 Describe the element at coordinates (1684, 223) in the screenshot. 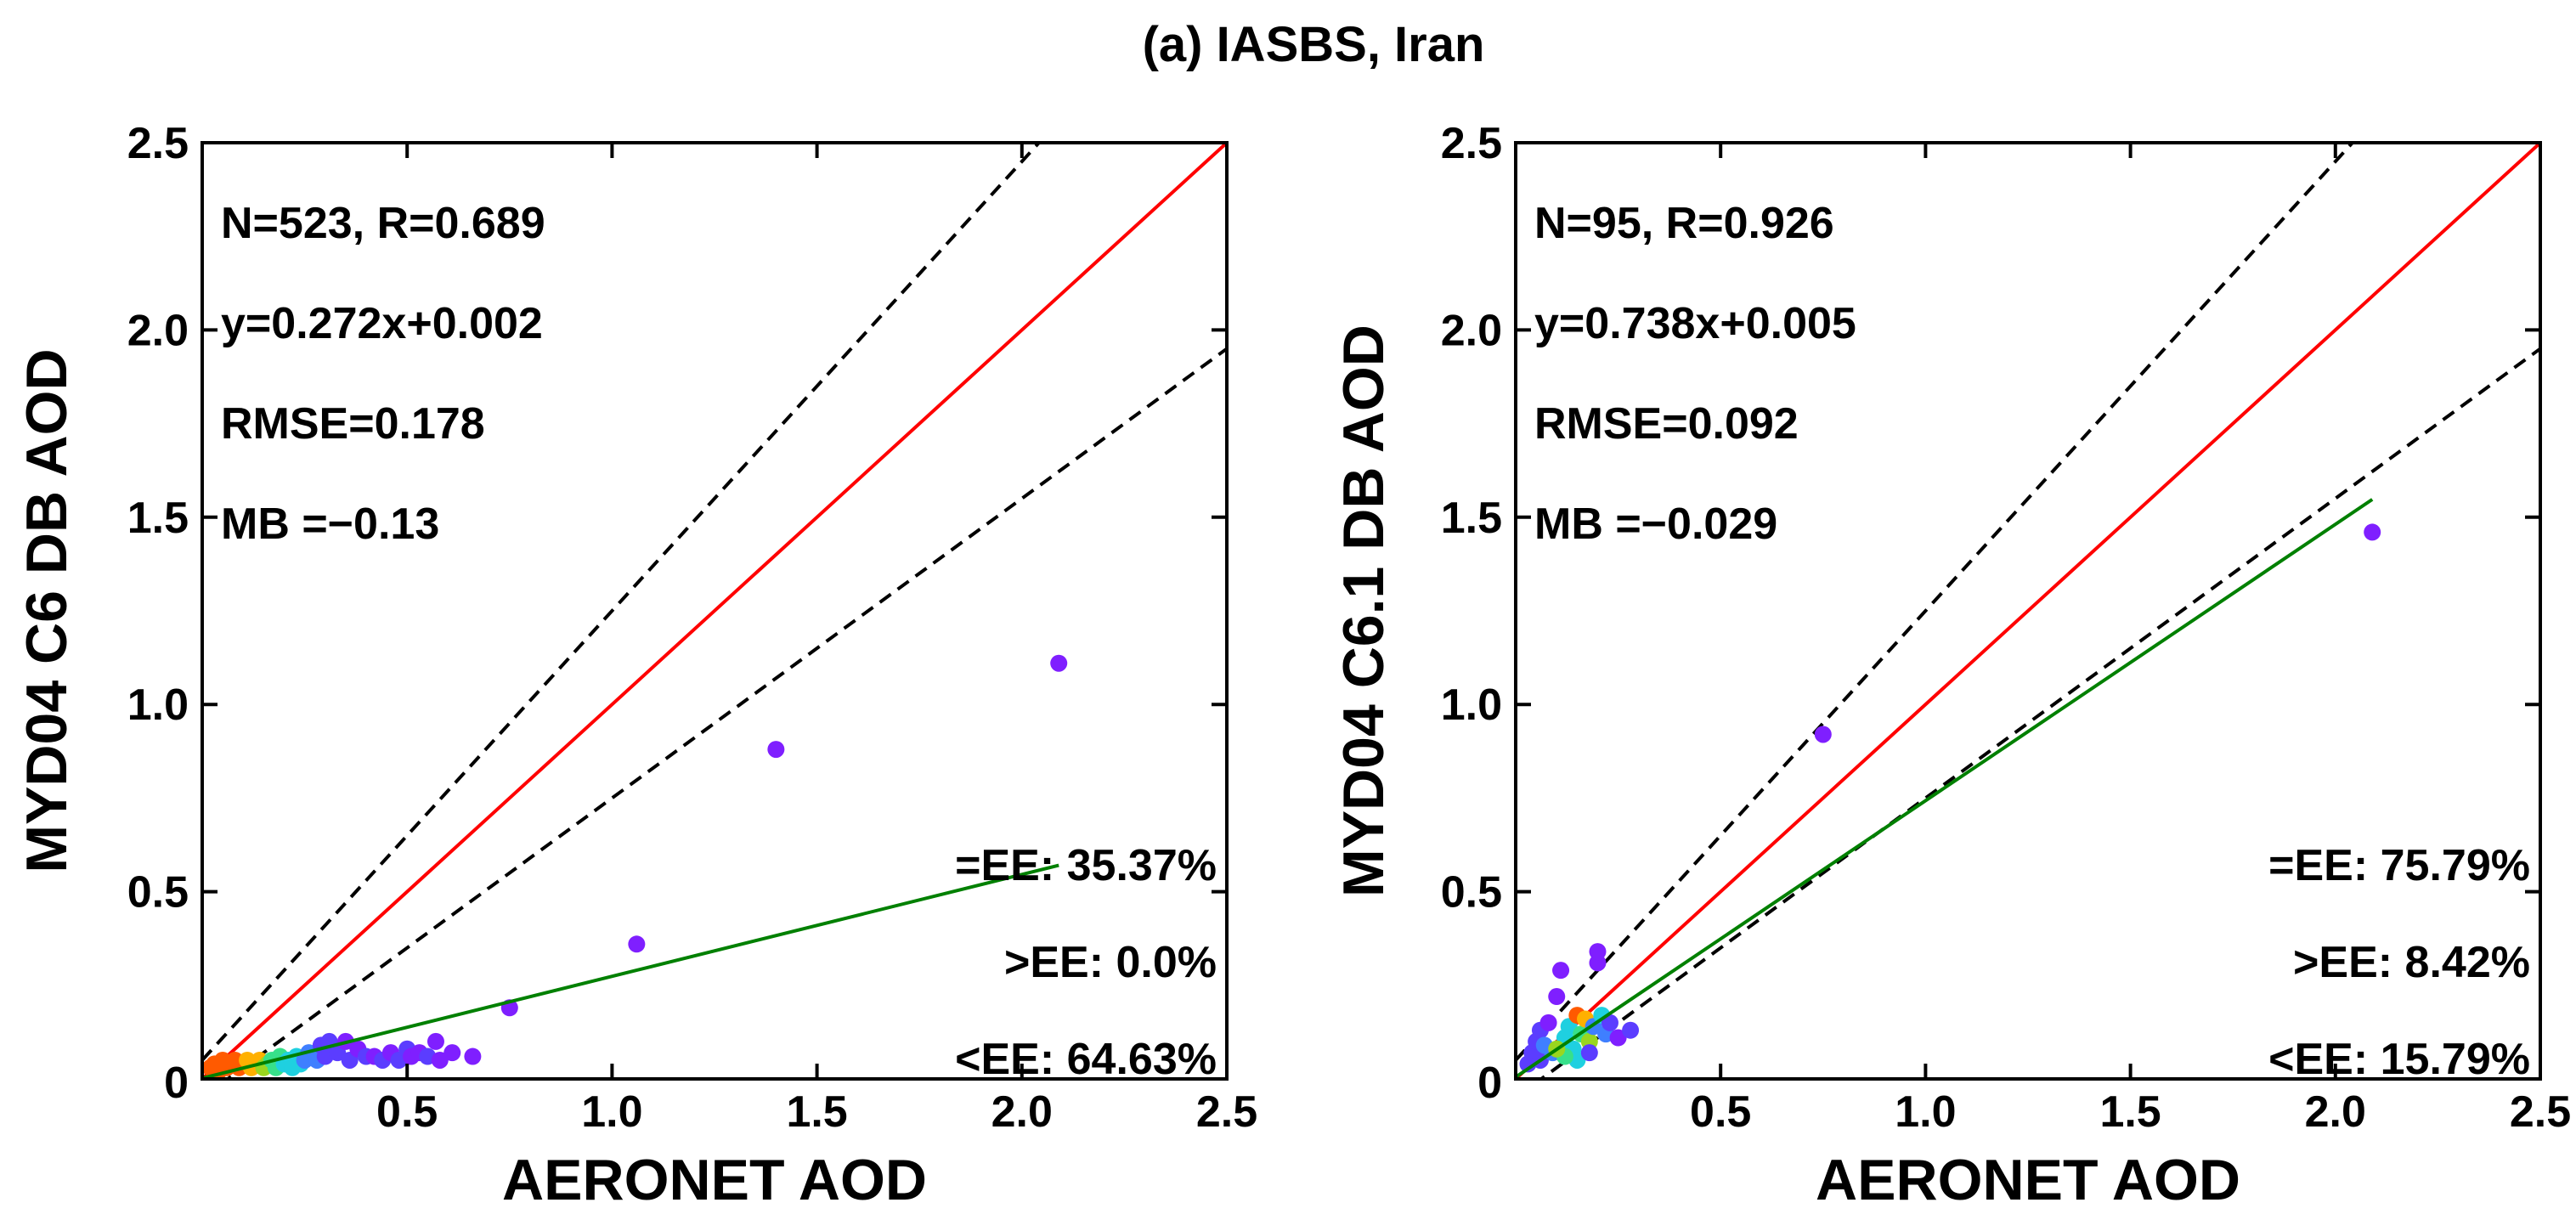

I see `stats-line: N=95, R=0.926` at that location.